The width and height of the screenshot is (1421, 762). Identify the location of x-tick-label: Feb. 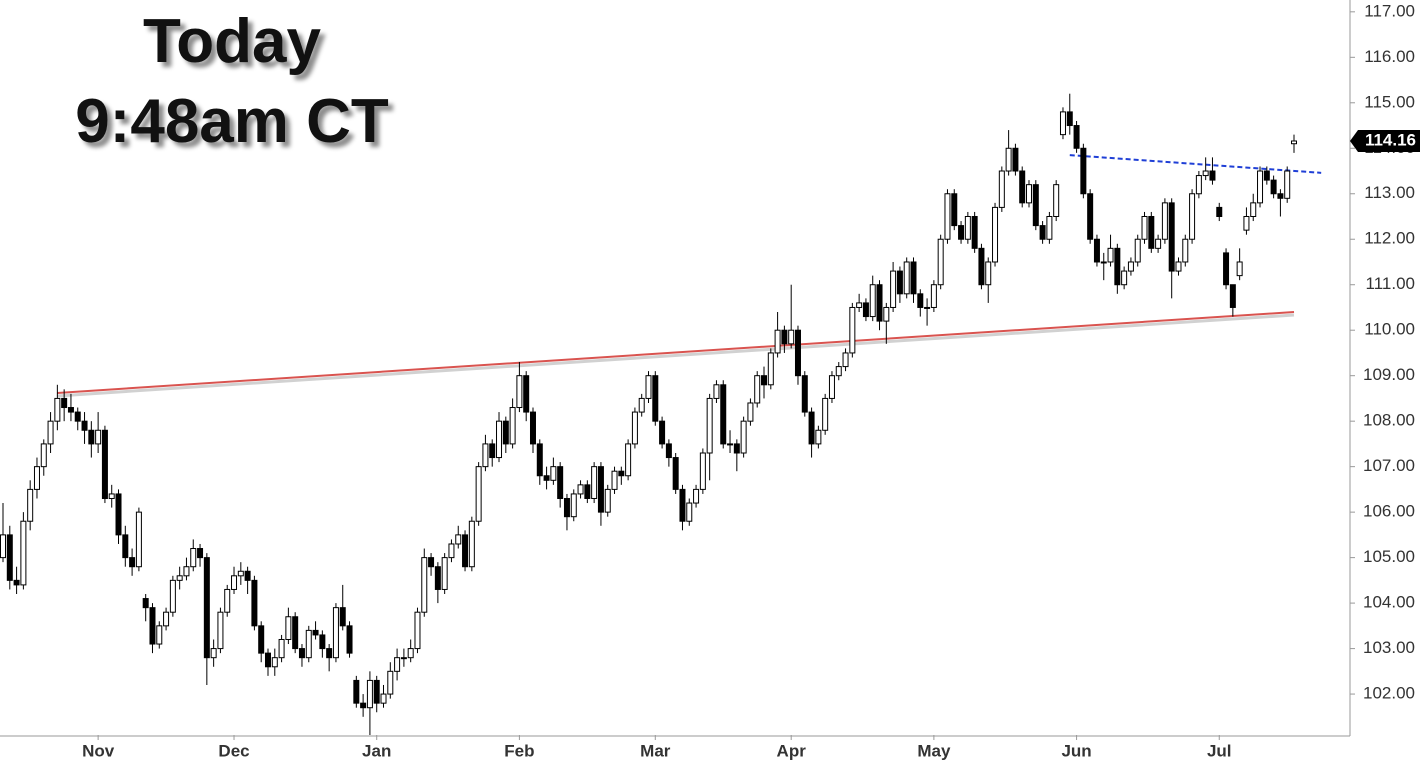
(519, 750).